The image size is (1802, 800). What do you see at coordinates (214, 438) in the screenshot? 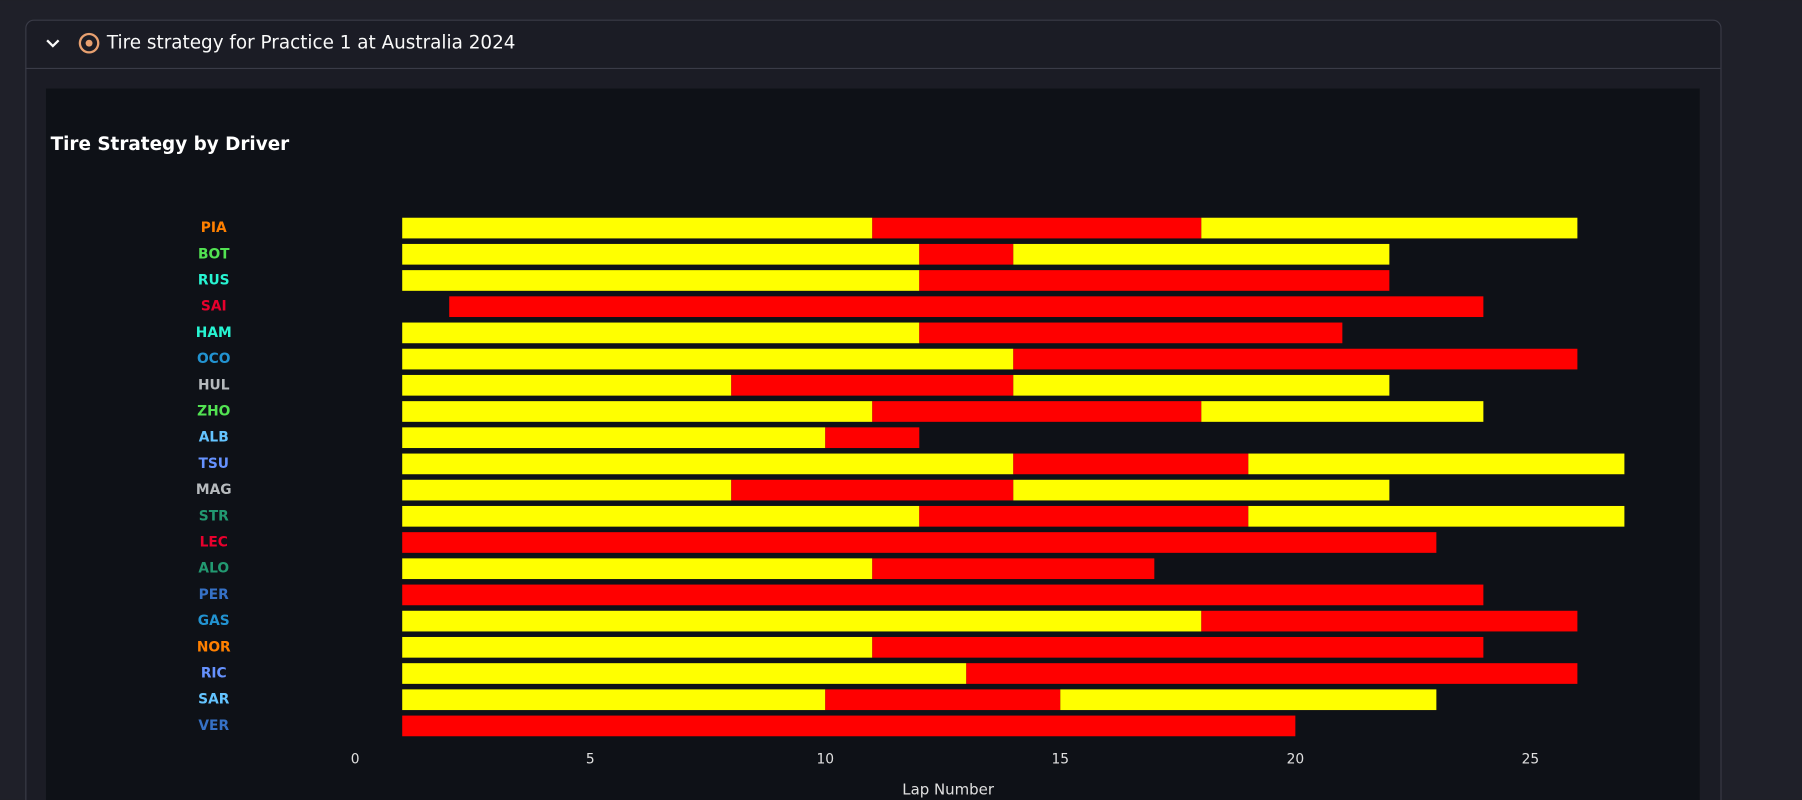
I see `driver-label: ALB` at bounding box center [214, 438].